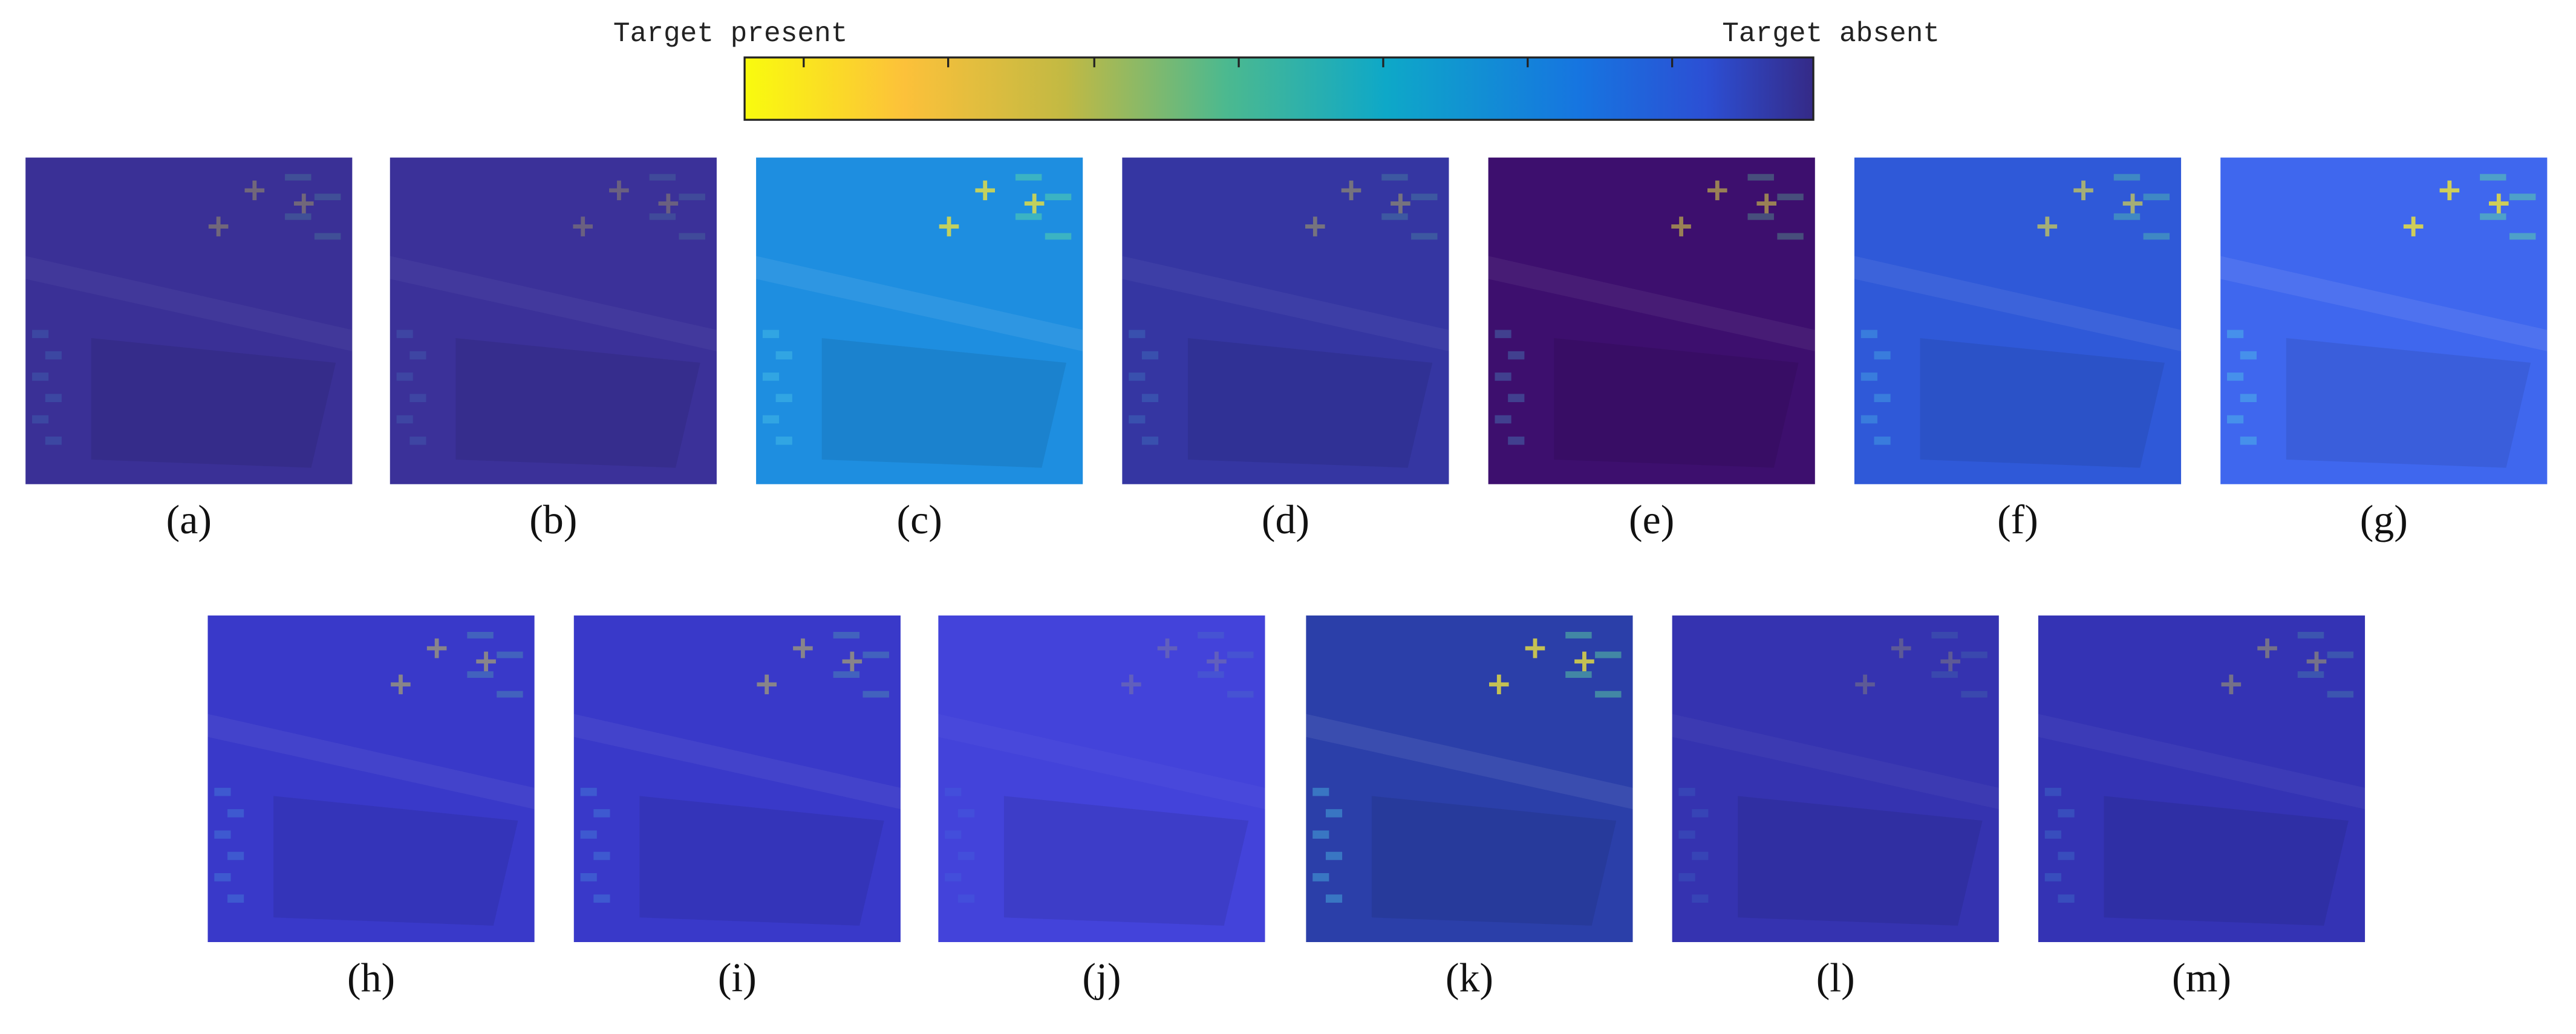 This screenshot has height=1034, width=2576. What do you see at coordinates (737, 977) in the screenshot?
I see `panel-label: (i)` at bounding box center [737, 977].